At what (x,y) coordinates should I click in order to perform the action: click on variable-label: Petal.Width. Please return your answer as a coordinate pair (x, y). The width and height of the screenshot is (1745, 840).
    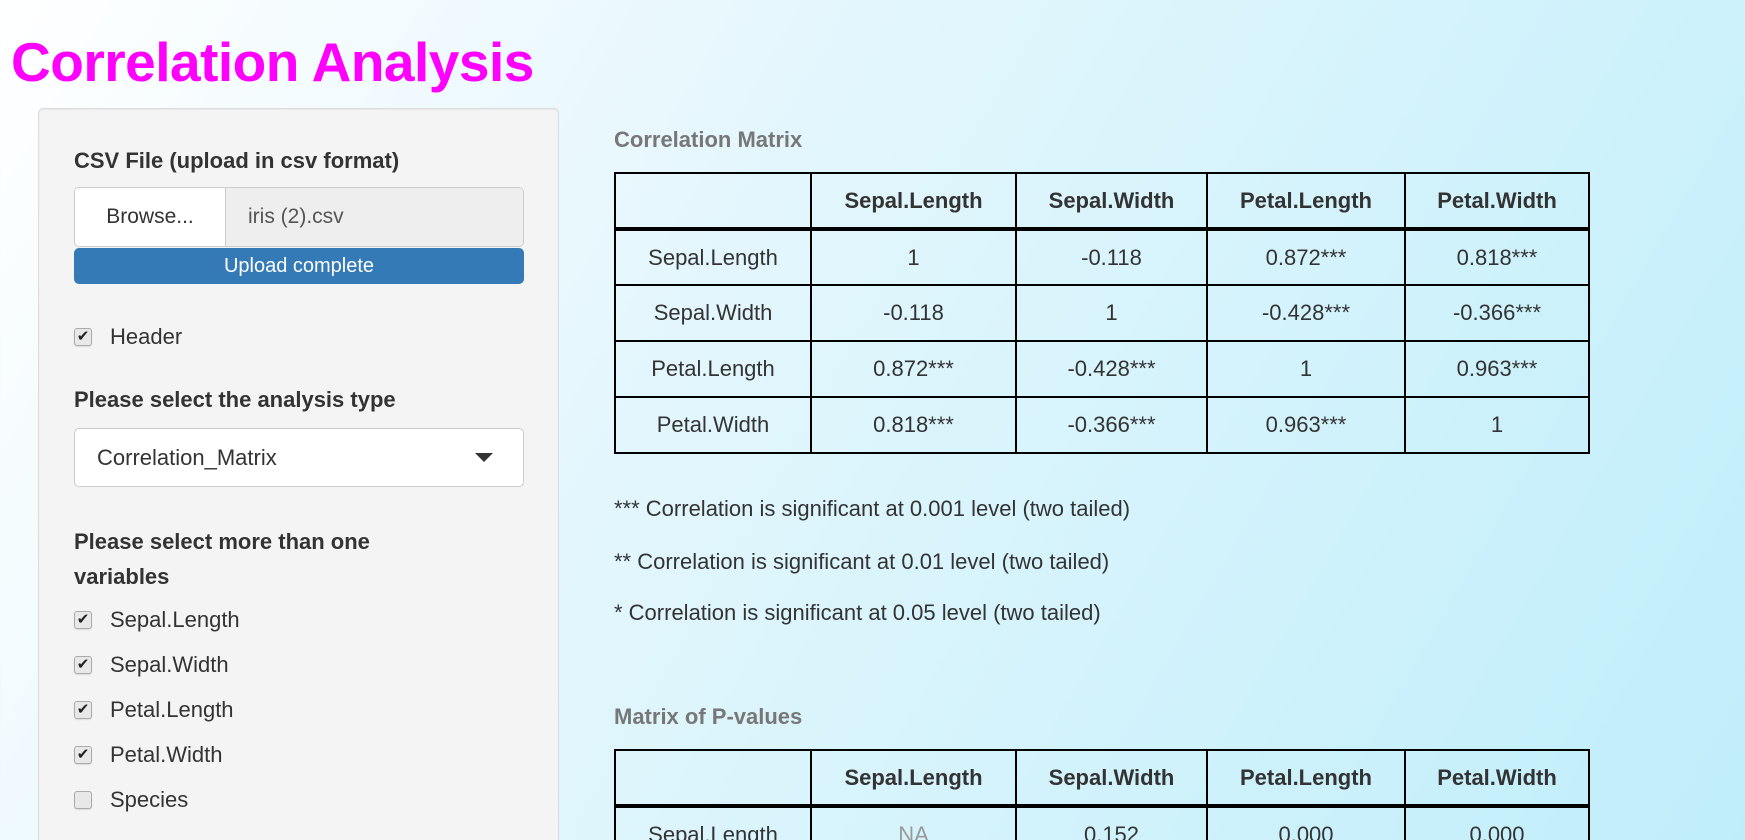
    Looking at the image, I should click on (166, 754).